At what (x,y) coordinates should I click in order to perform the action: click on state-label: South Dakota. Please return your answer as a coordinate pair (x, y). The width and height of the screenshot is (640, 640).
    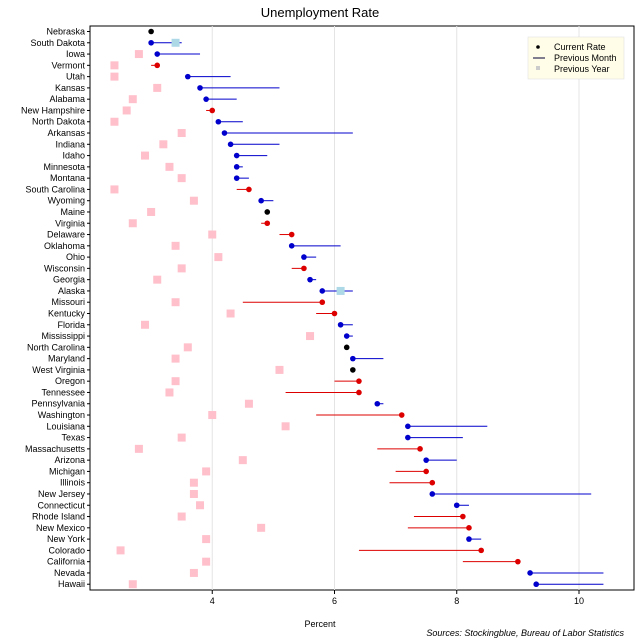
    Looking at the image, I should click on (57, 43).